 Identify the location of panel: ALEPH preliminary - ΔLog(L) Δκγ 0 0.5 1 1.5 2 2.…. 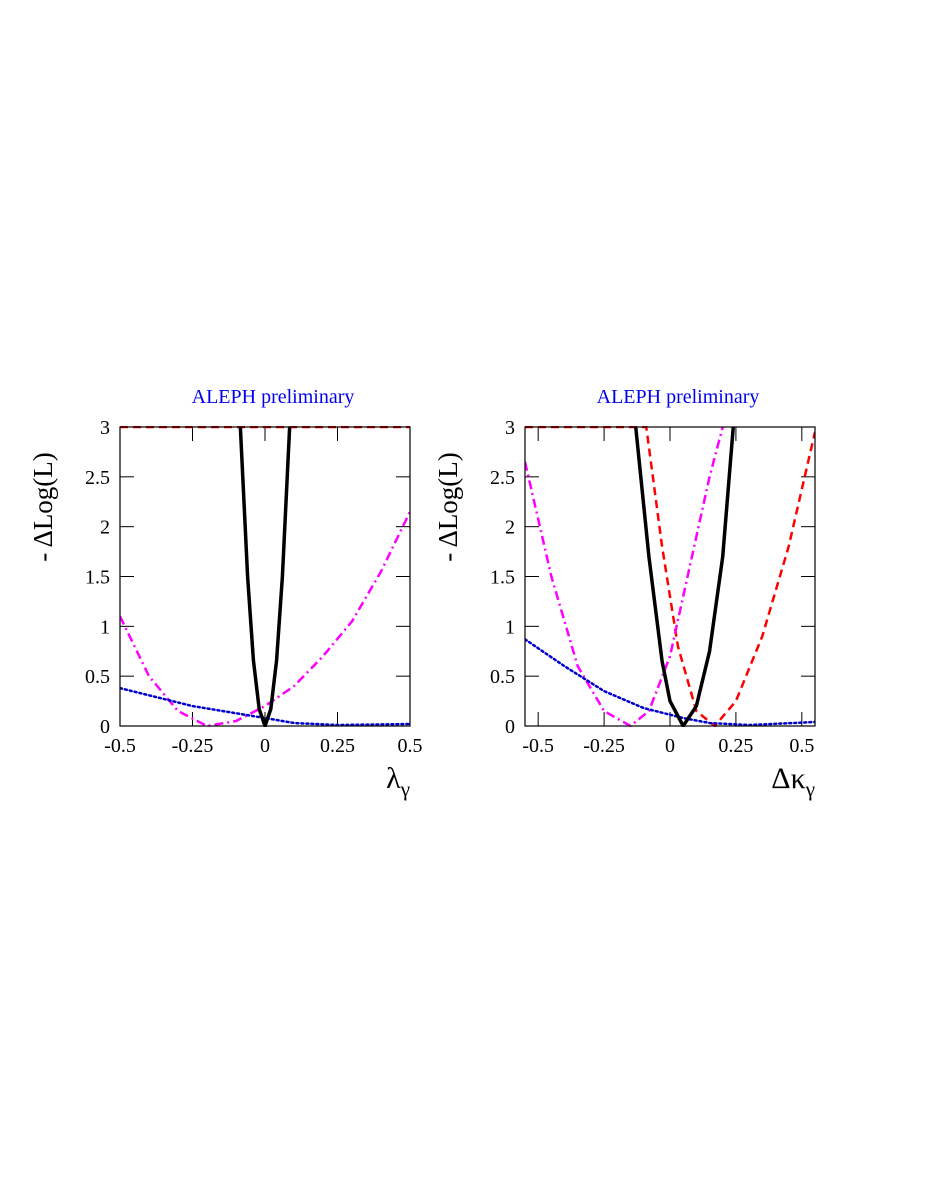
(624, 593).